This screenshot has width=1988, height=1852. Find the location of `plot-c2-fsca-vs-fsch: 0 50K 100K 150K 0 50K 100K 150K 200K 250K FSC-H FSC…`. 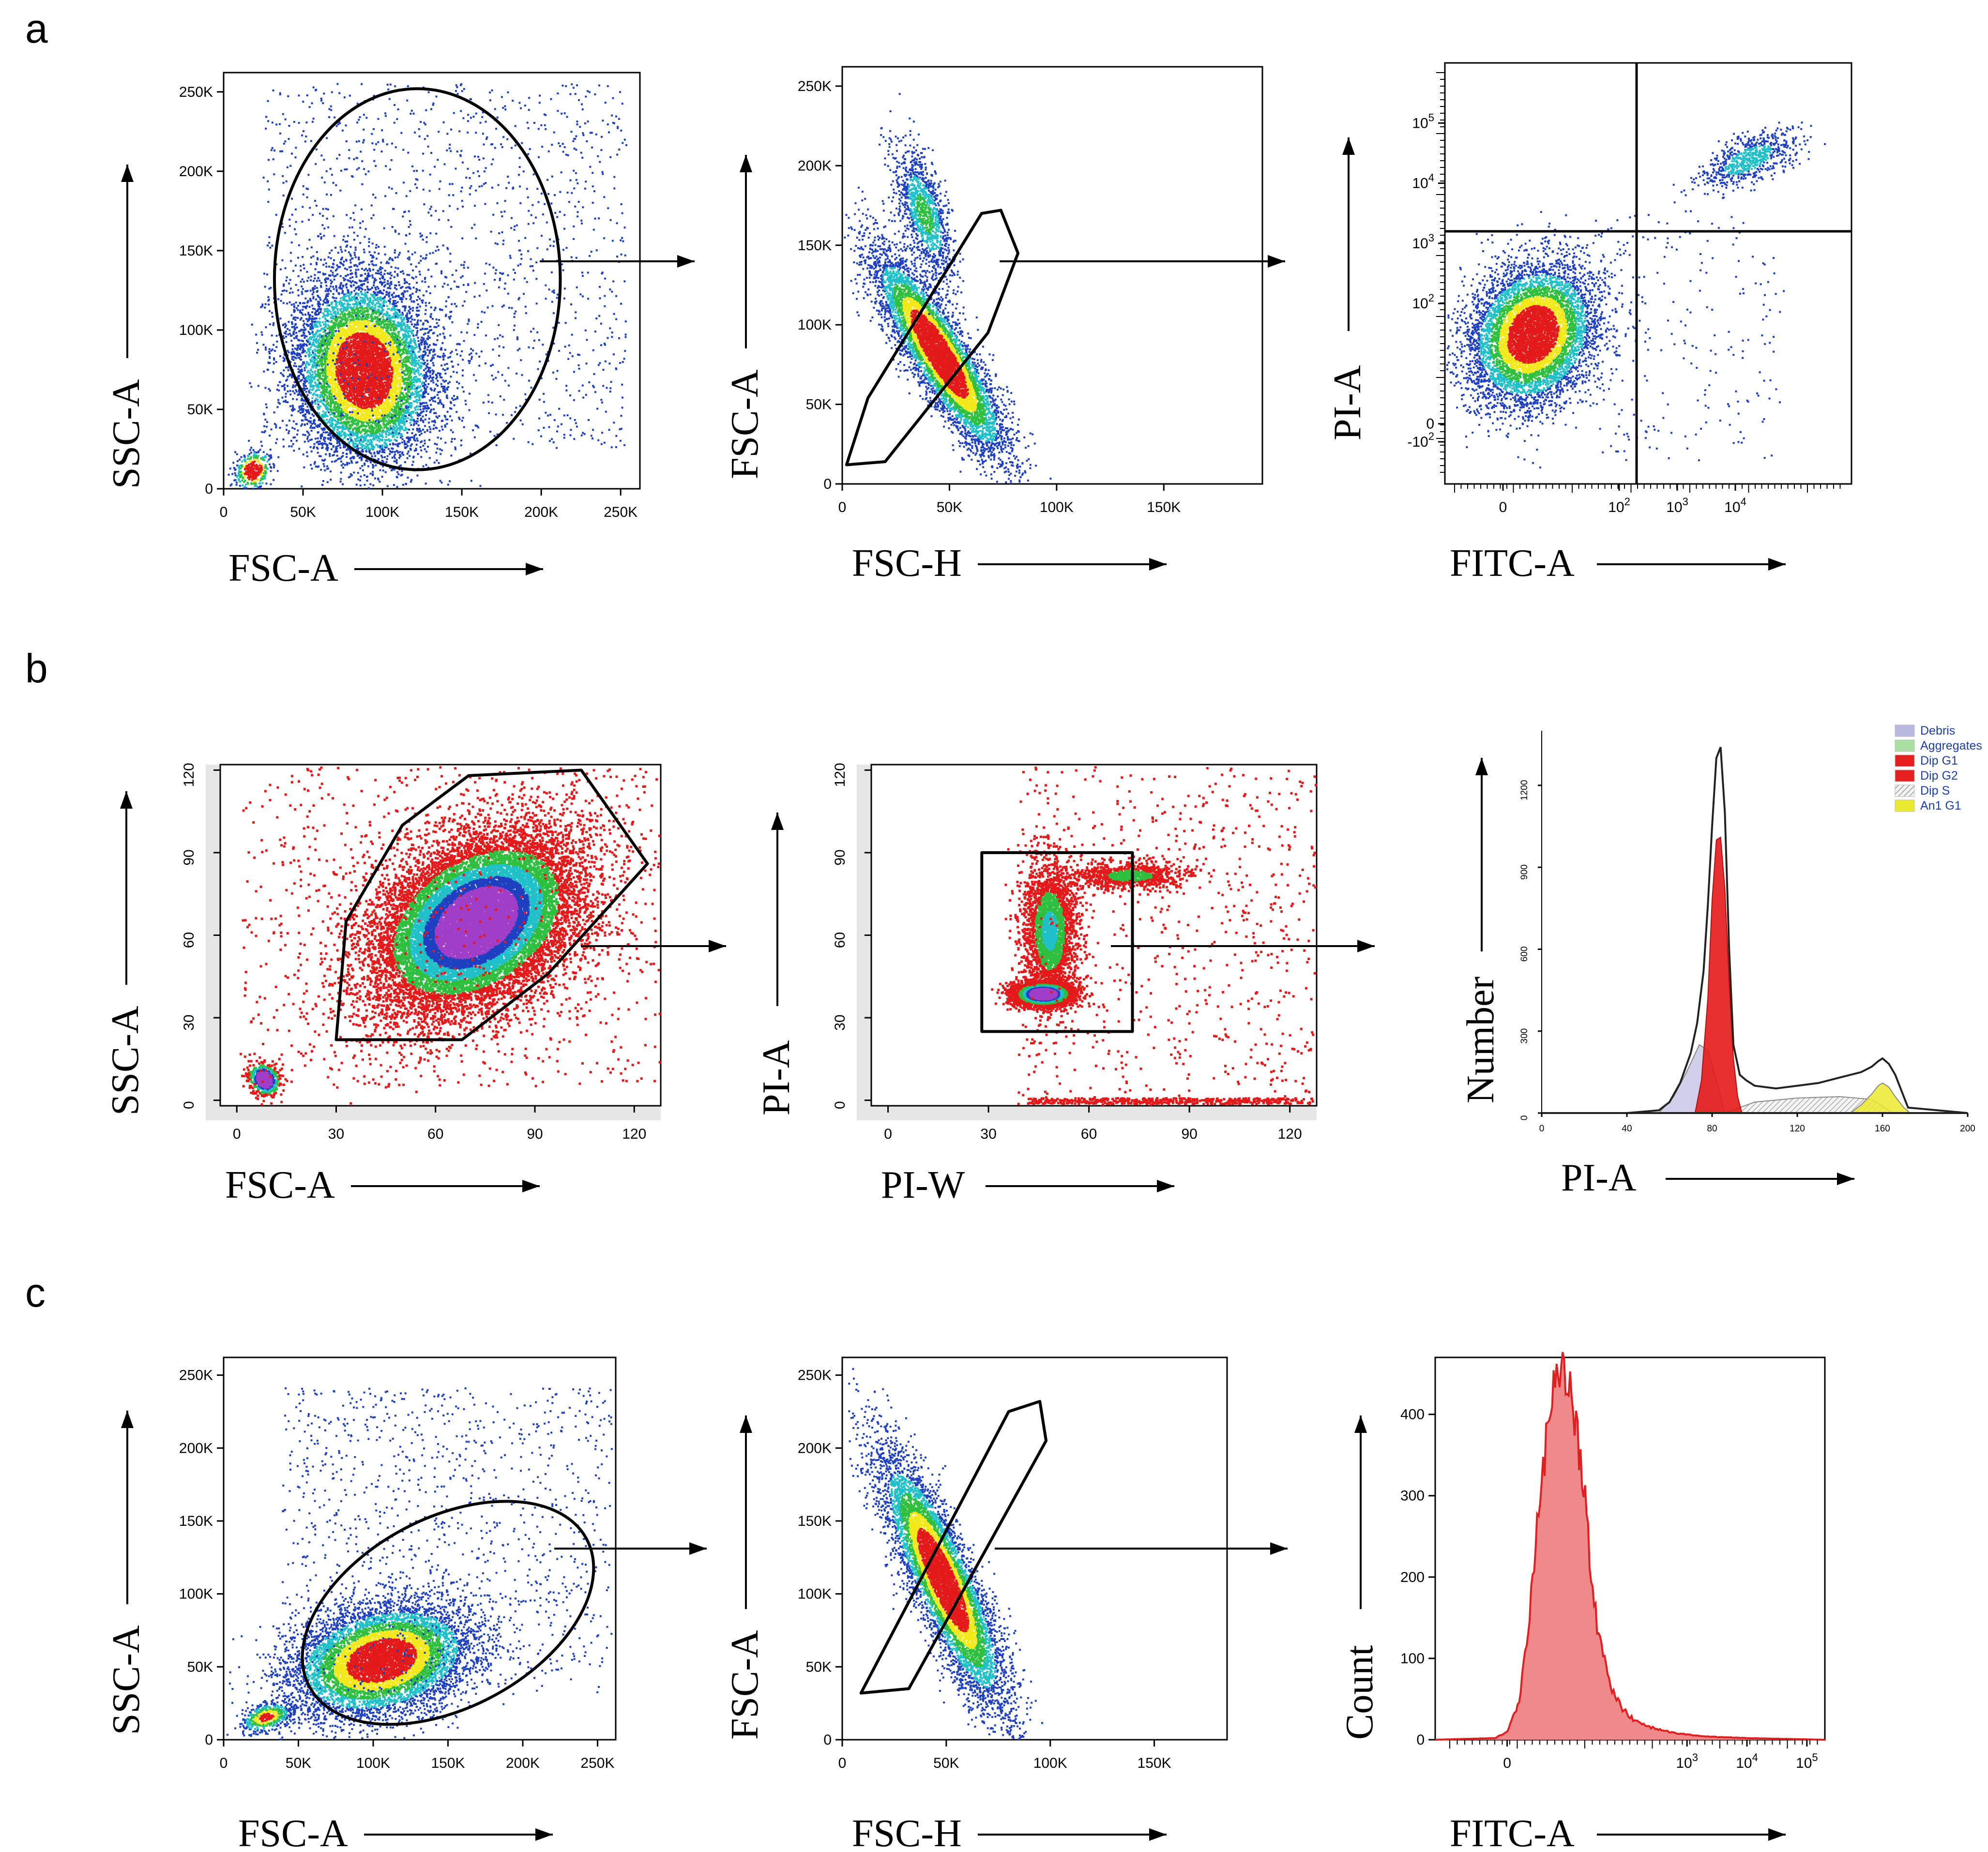

plot-c2-fsca-vs-fsch: 0 50K 100K 150K 0 50K 100K 150K 200K 250K FSC-H FSC… is located at coordinates (976, 1604).